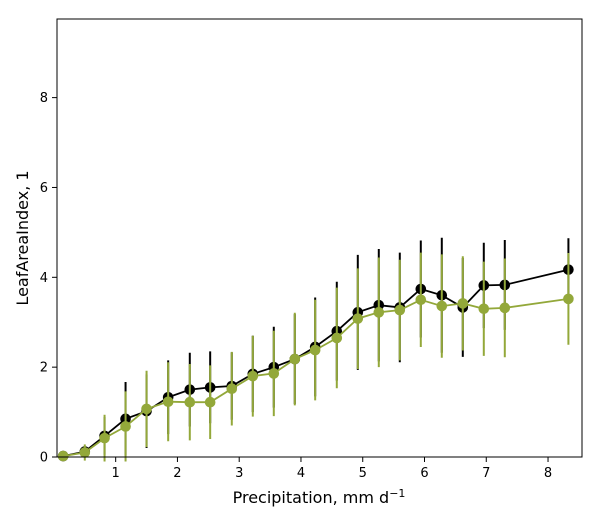 The height and width of the screenshot is (525, 600). What do you see at coordinates (44, 188) in the screenshot?
I see `y-tick-label: 6` at bounding box center [44, 188].